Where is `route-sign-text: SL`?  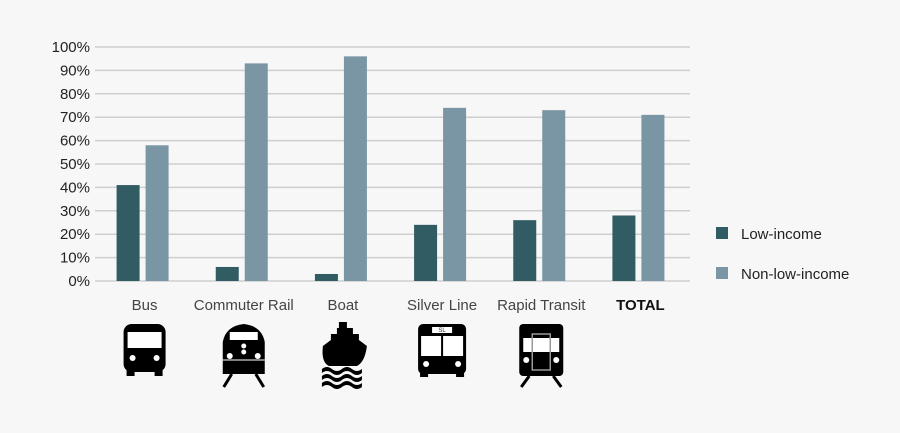 route-sign-text: SL is located at coordinates (442, 331).